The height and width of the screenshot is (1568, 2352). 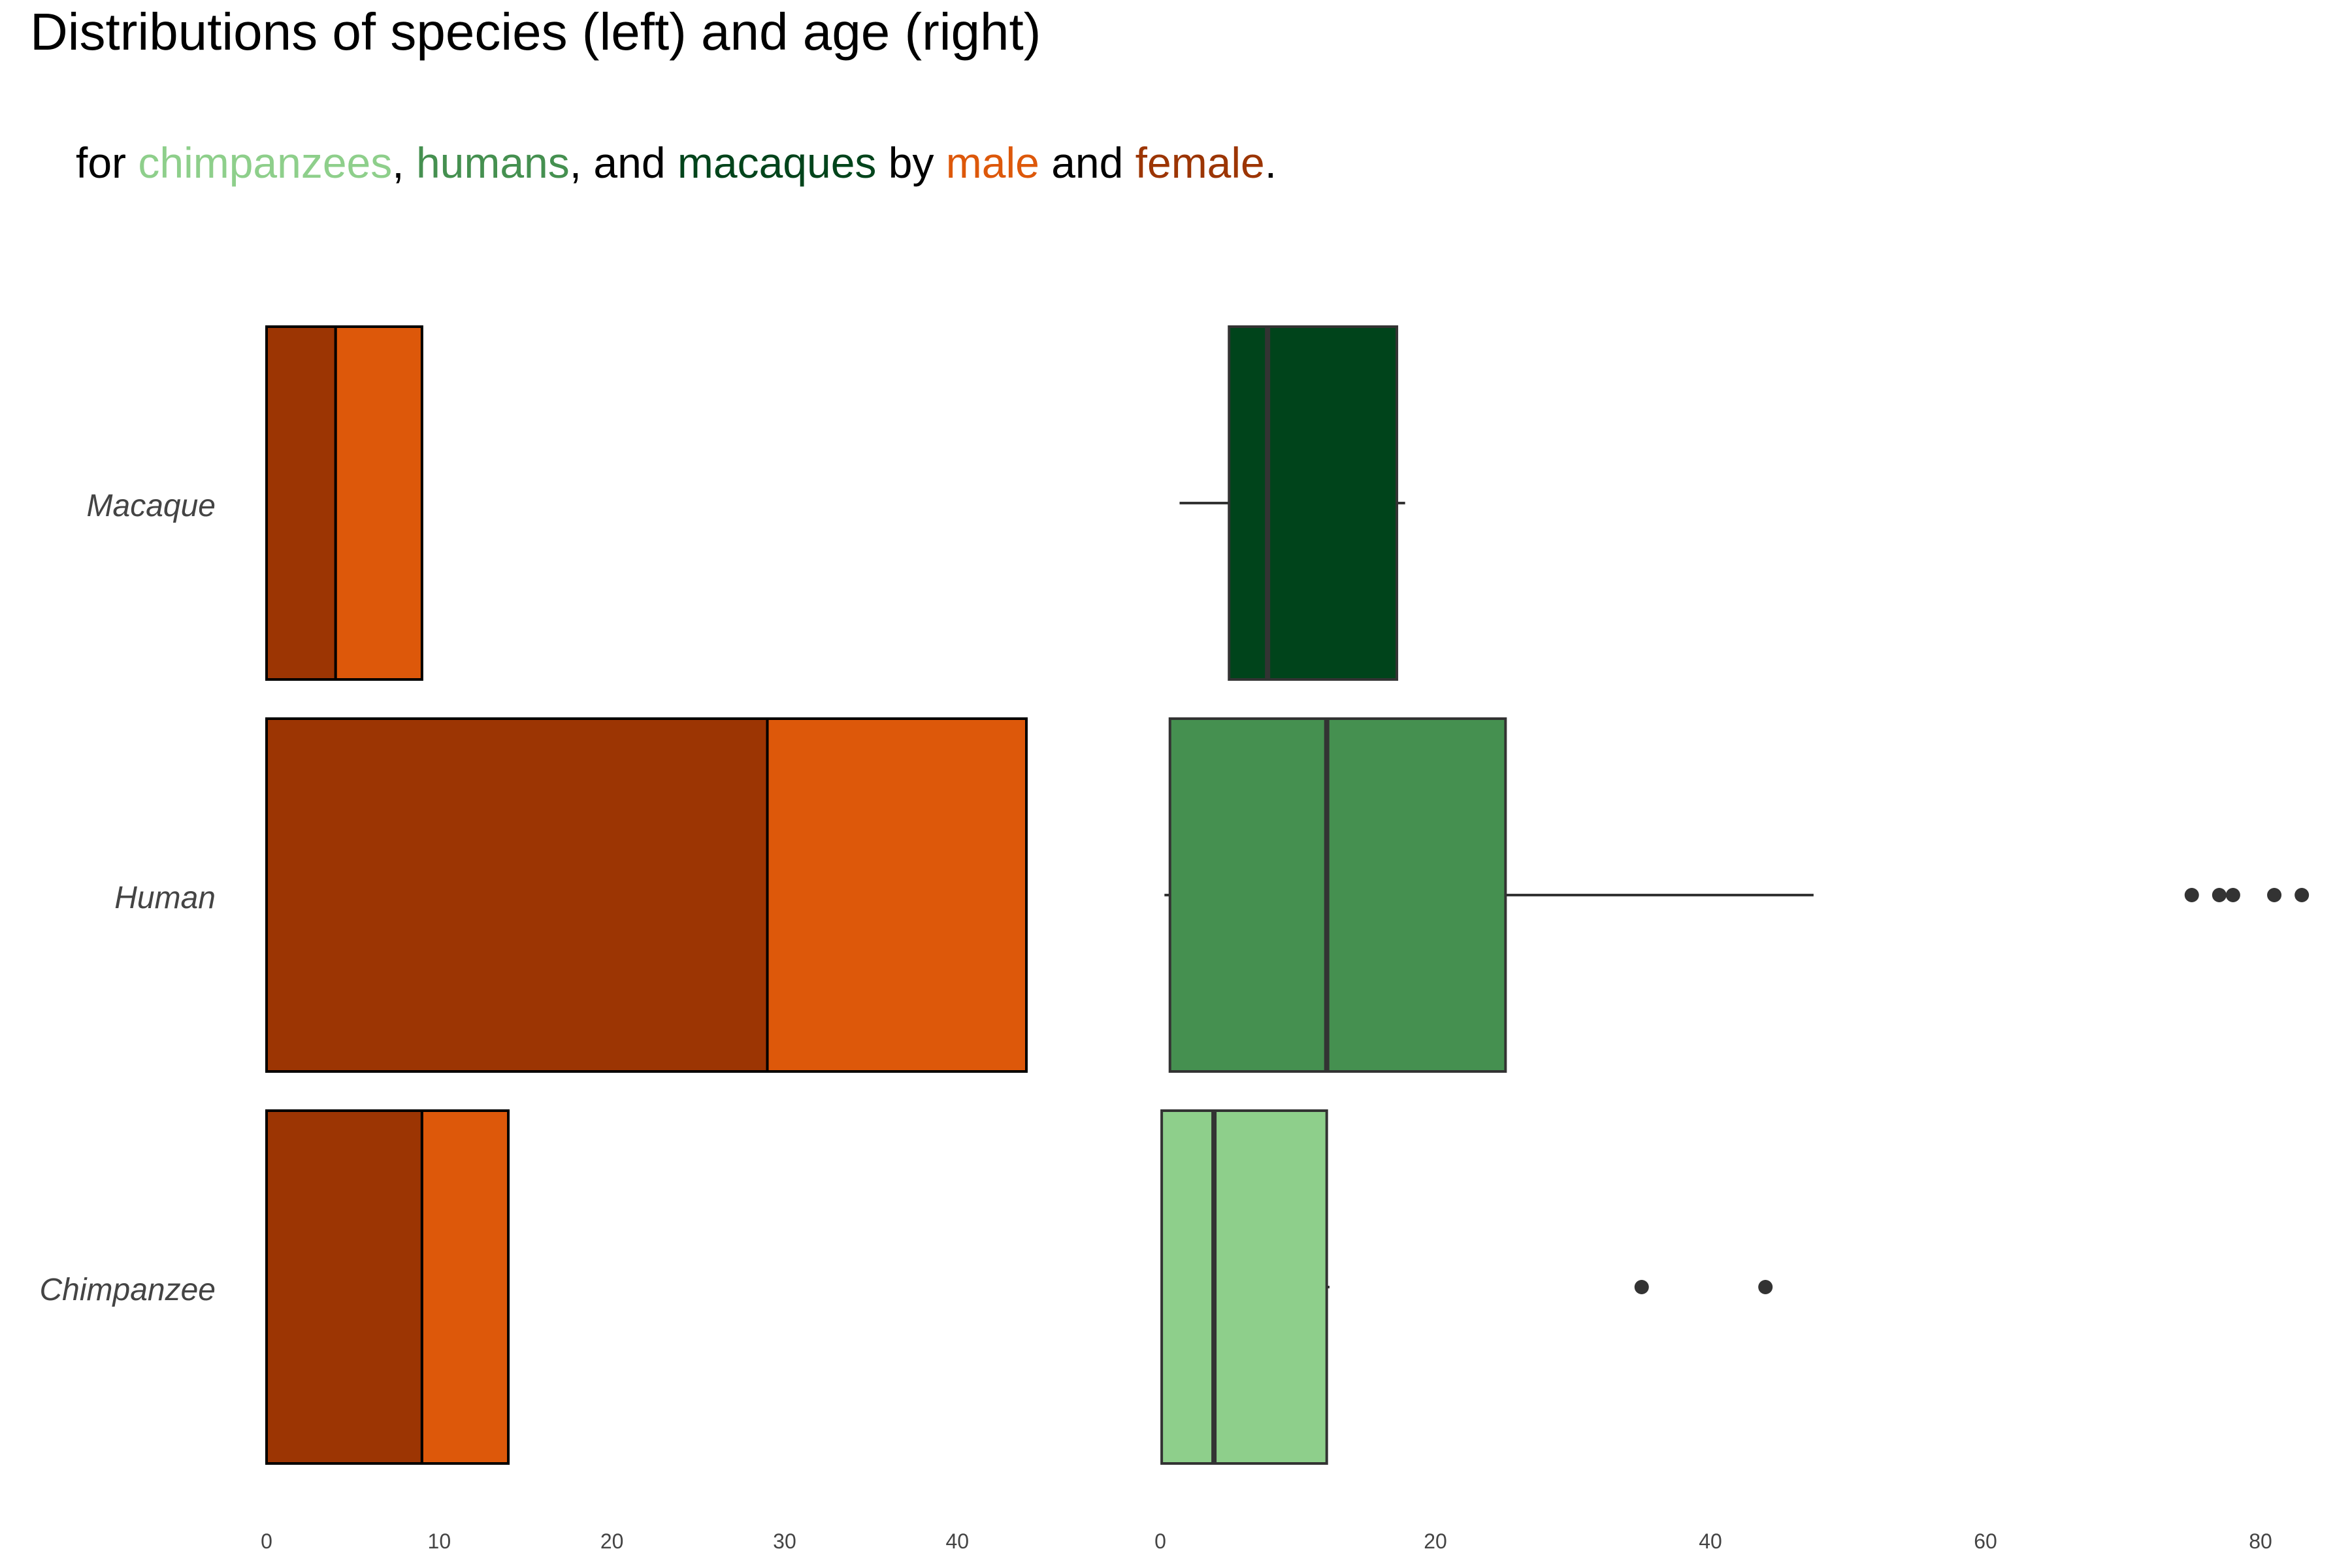 What do you see at coordinates (910, 163) in the screenshot?
I see `subtitle-segment-6: by` at bounding box center [910, 163].